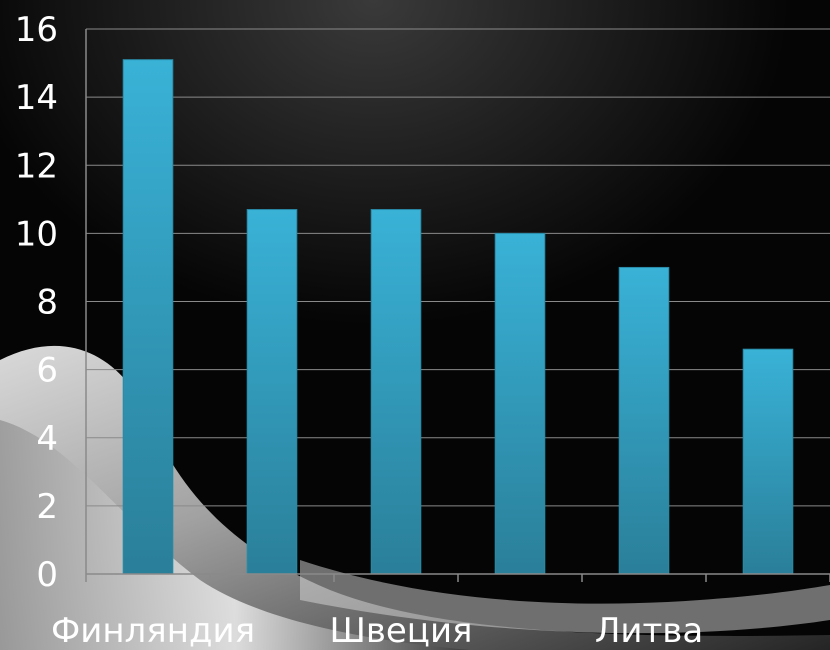 The height and width of the screenshot is (650, 830). What do you see at coordinates (47, 507) in the screenshot?
I see `y-tick-label: 2` at bounding box center [47, 507].